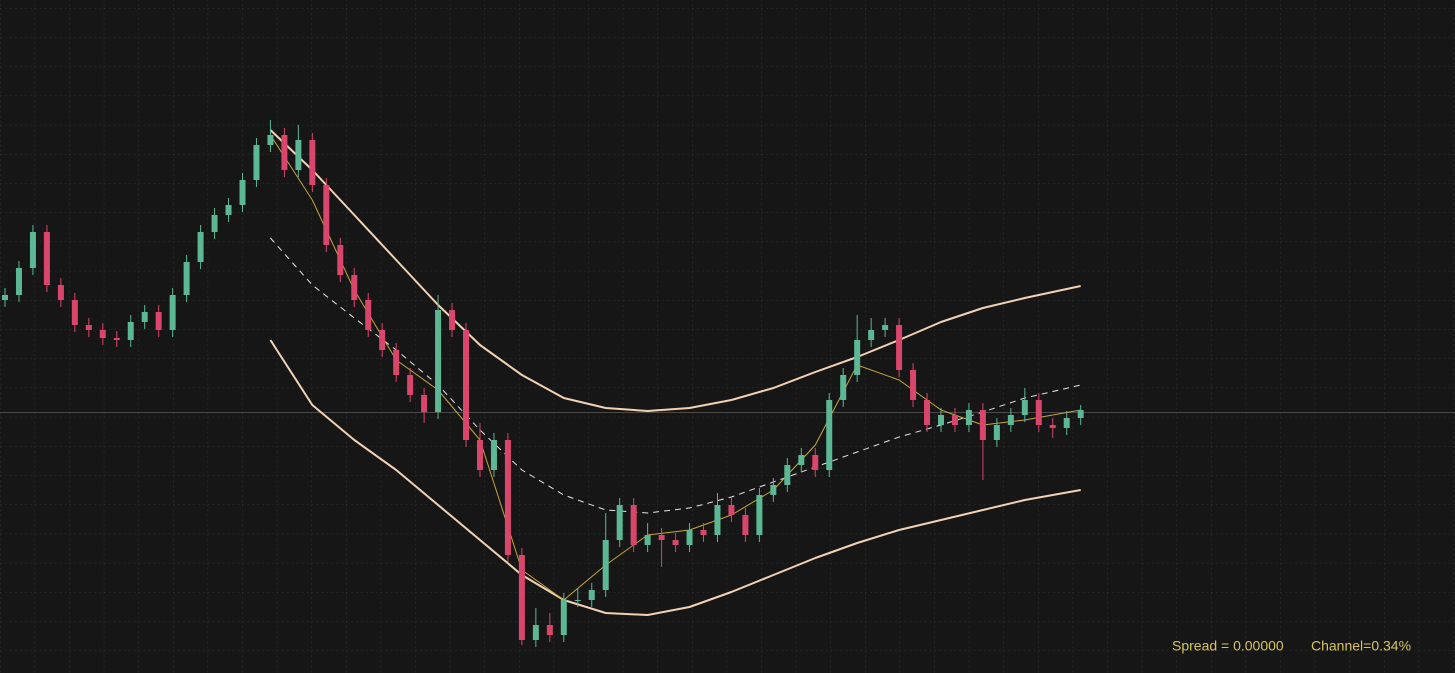  Describe the element at coordinates (1361, 646) in the screenshot. I see `channel-label: Channel=0.34%` at that location.